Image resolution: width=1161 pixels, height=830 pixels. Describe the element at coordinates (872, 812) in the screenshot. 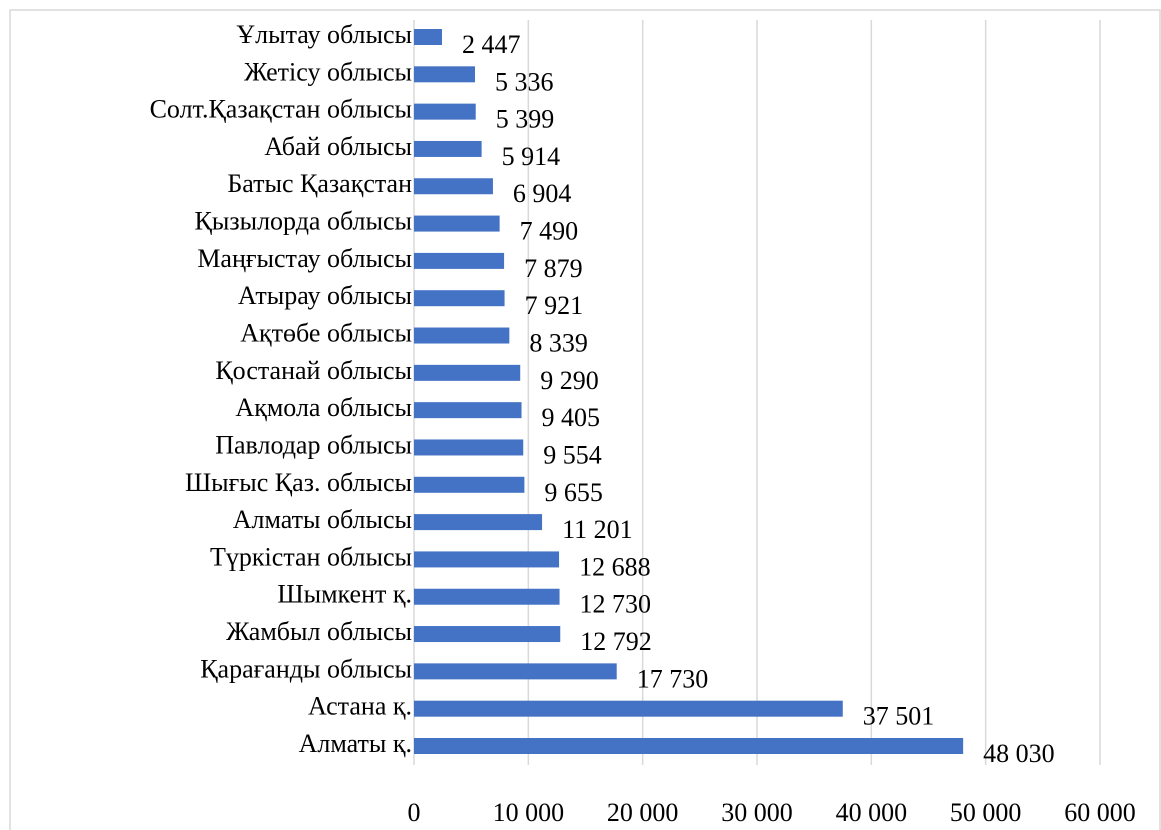

I see `x-tick-label: 40 000` at that location.